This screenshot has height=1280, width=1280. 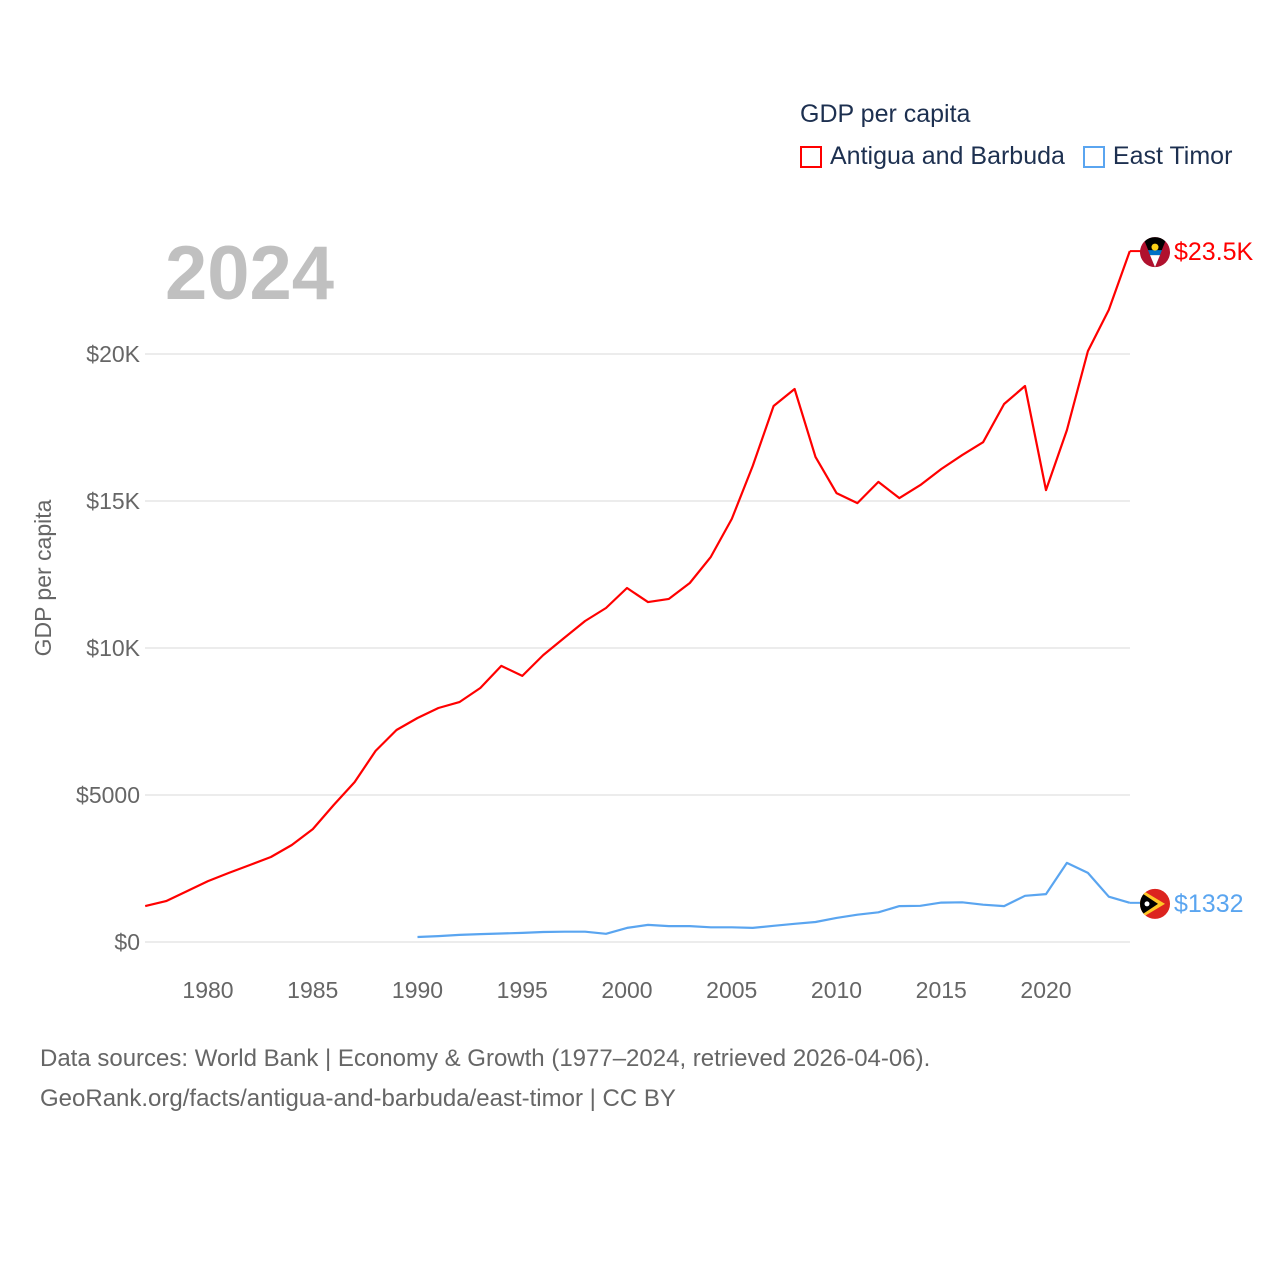 I want to click on antigua-flag-icon, so click(x=1155, y=252).